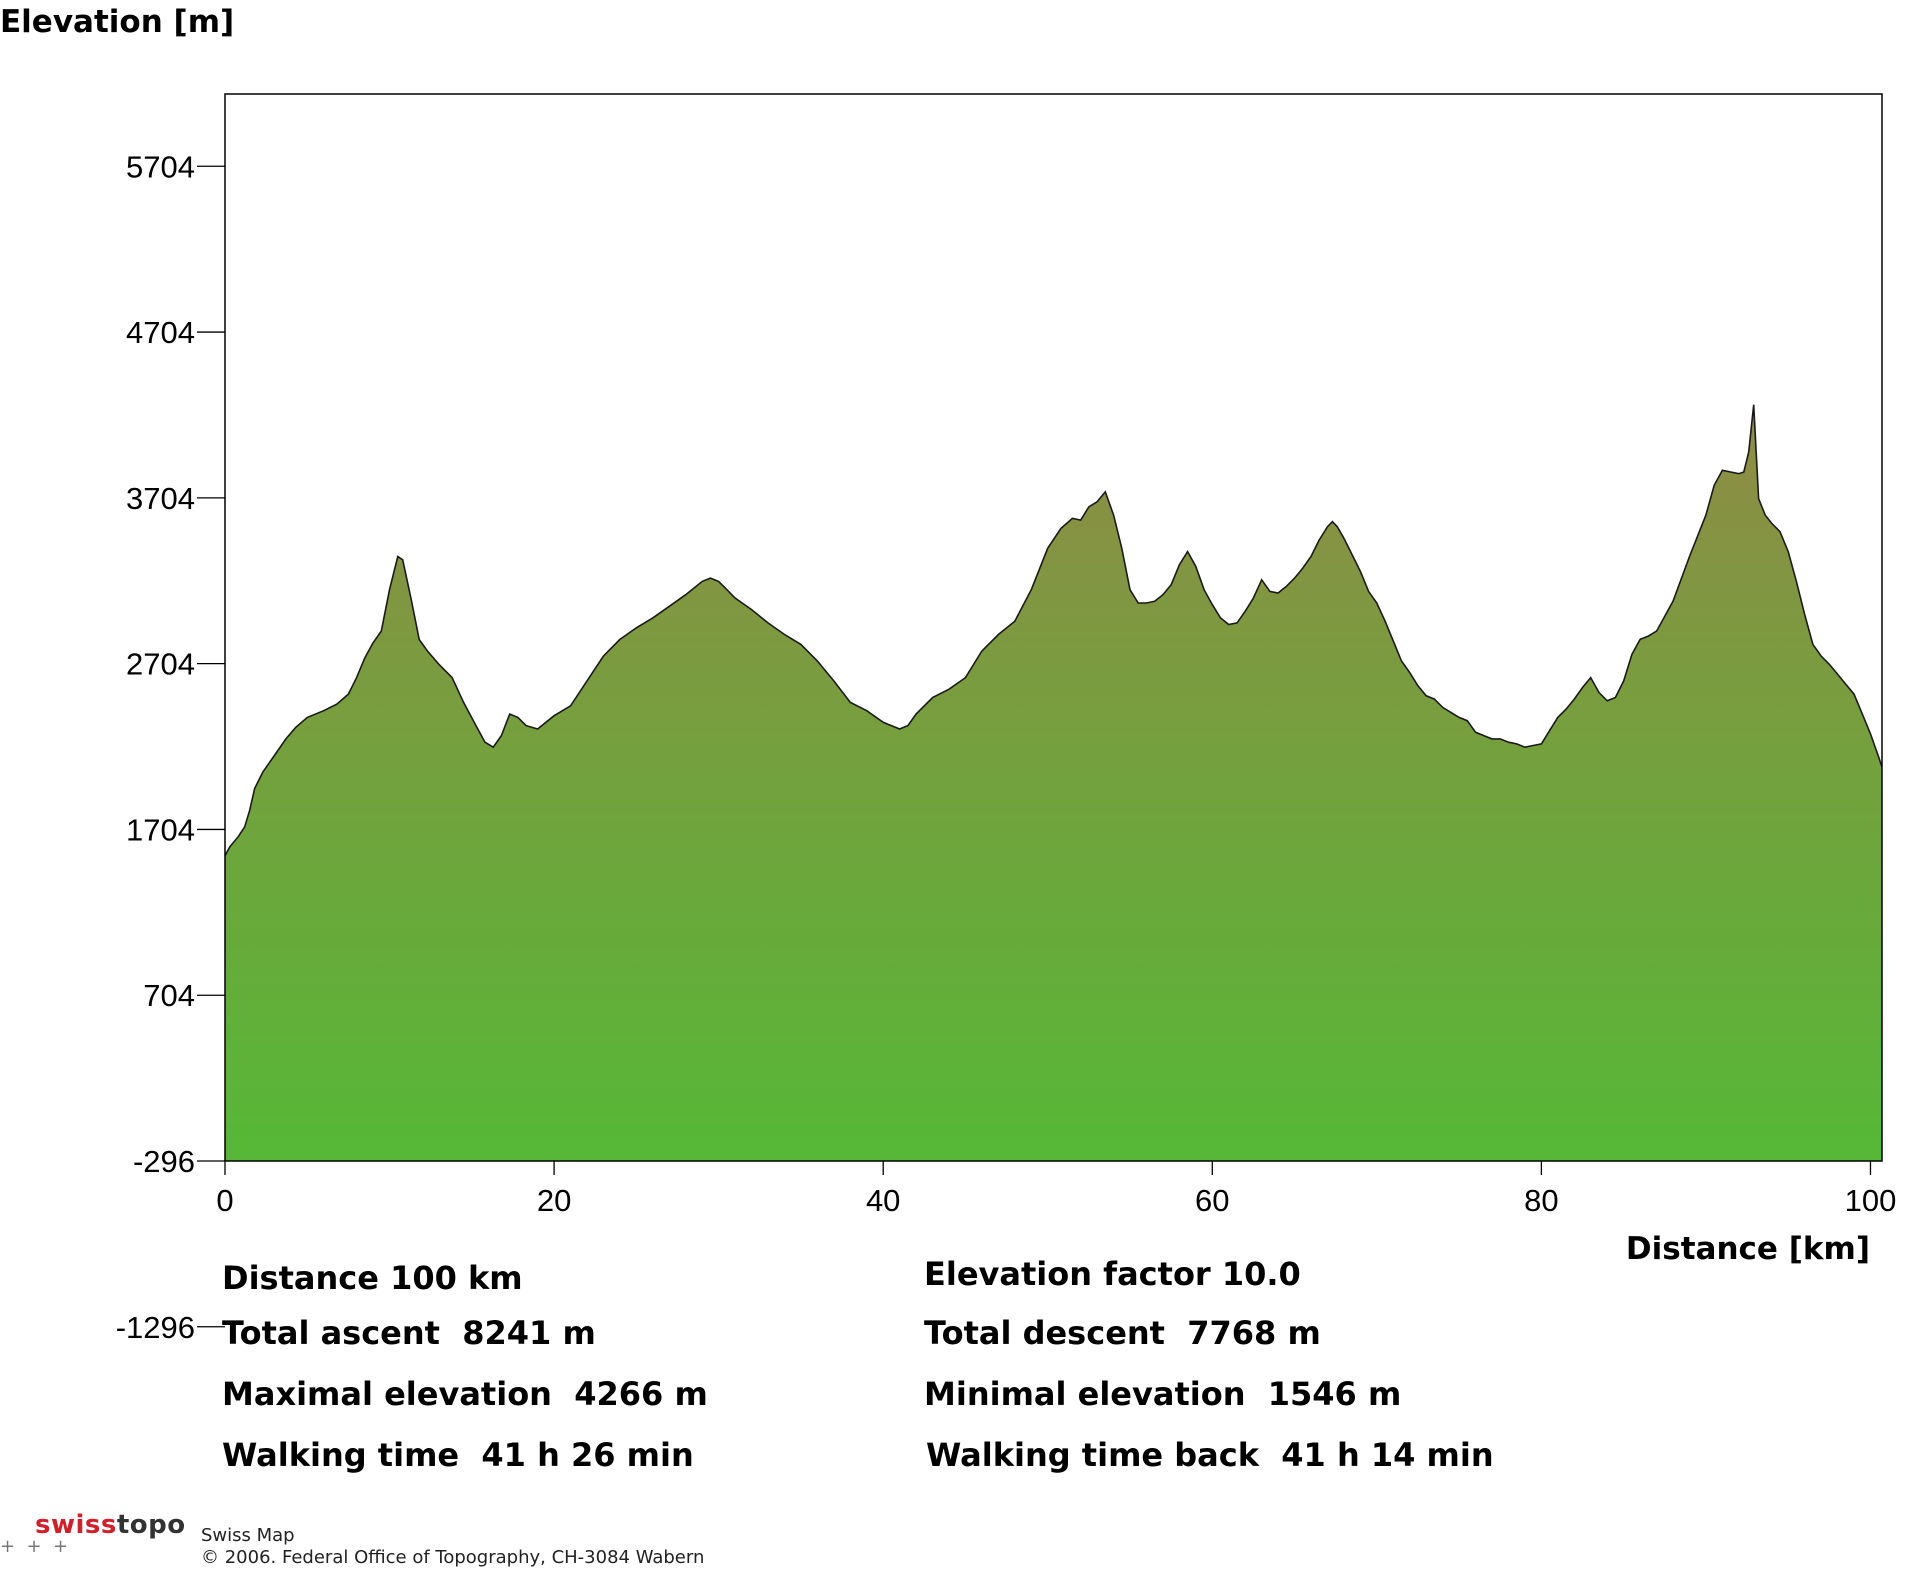 This screenshot has height=1572, width=1920. I want to click on x-axis-title: Distance [km], so click(1748, 1249).